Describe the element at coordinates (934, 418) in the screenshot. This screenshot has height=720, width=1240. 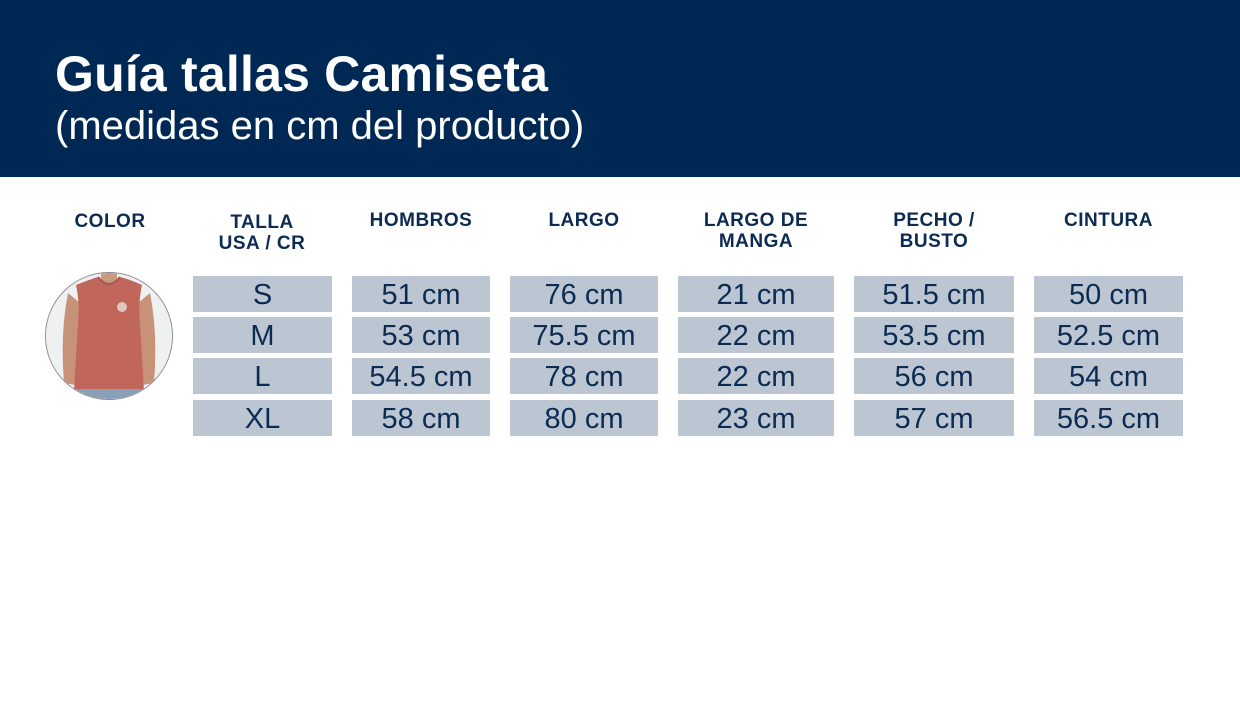
I see `cell-pecho-xl: 57 cm` at that location.